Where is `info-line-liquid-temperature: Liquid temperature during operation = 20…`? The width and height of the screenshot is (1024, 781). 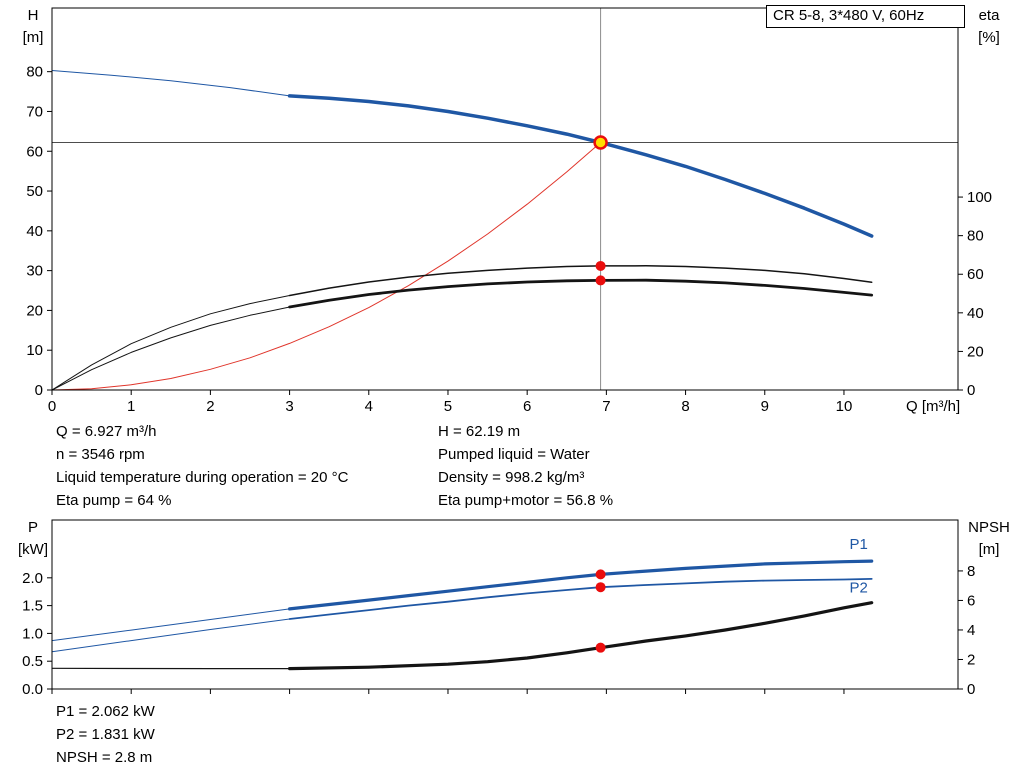 info-line-liquid-temperature: Liquid temperature during operation = 20… is located at coordinates (202, 477).